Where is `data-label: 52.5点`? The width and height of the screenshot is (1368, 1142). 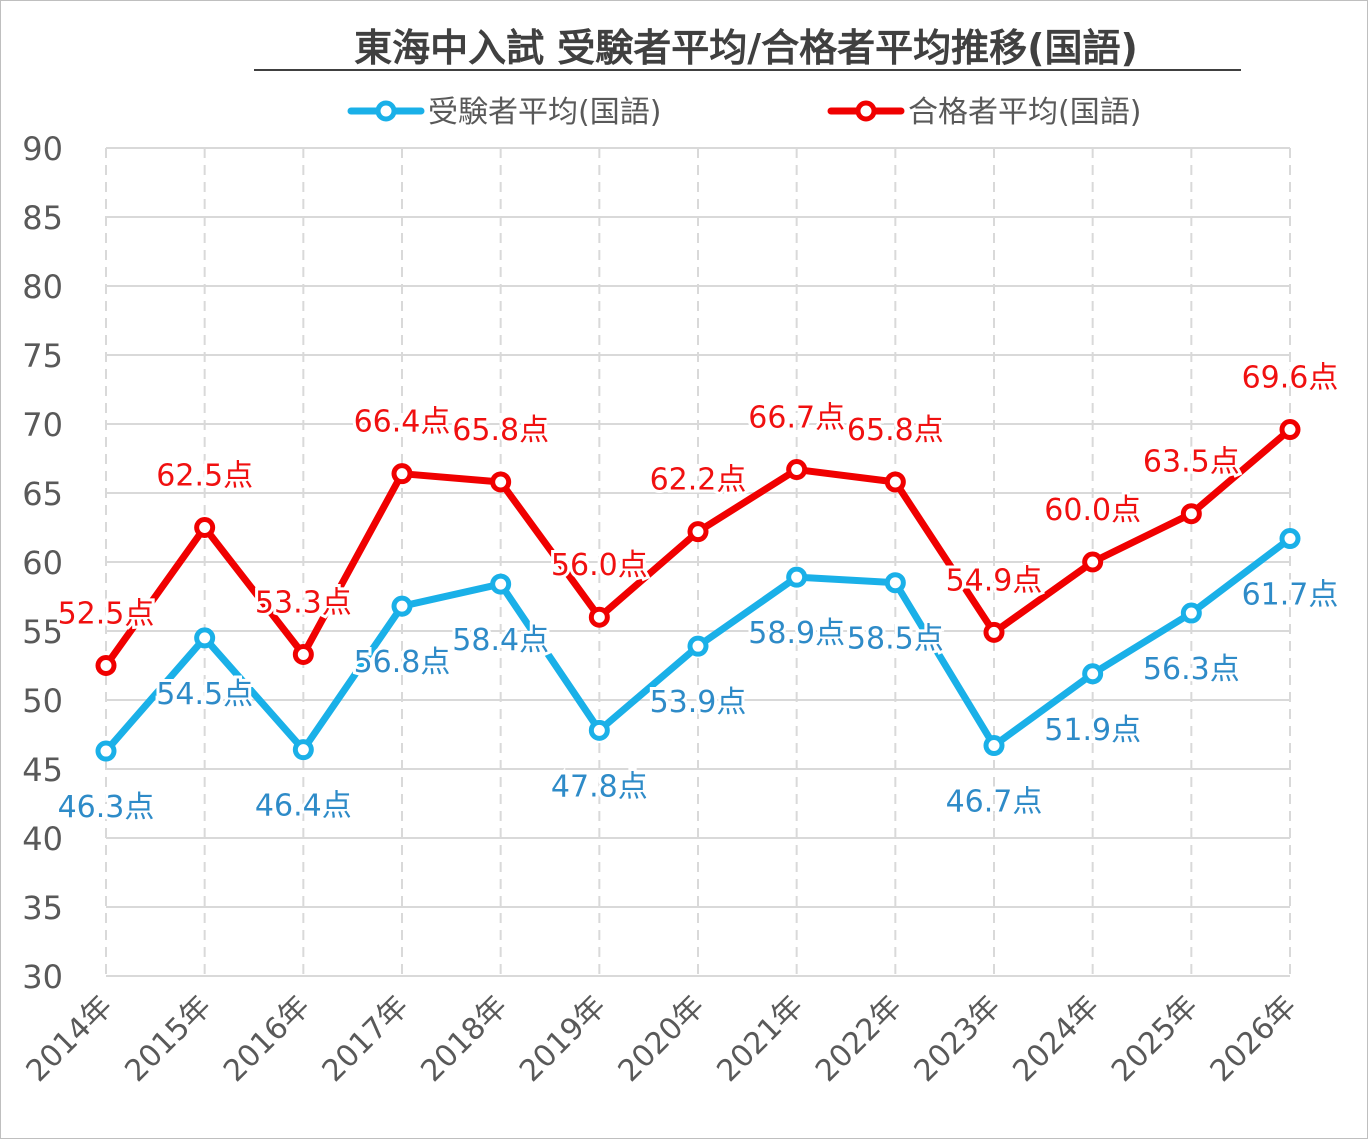
data-label: 52.5点 is located at coordinates (106, 614).